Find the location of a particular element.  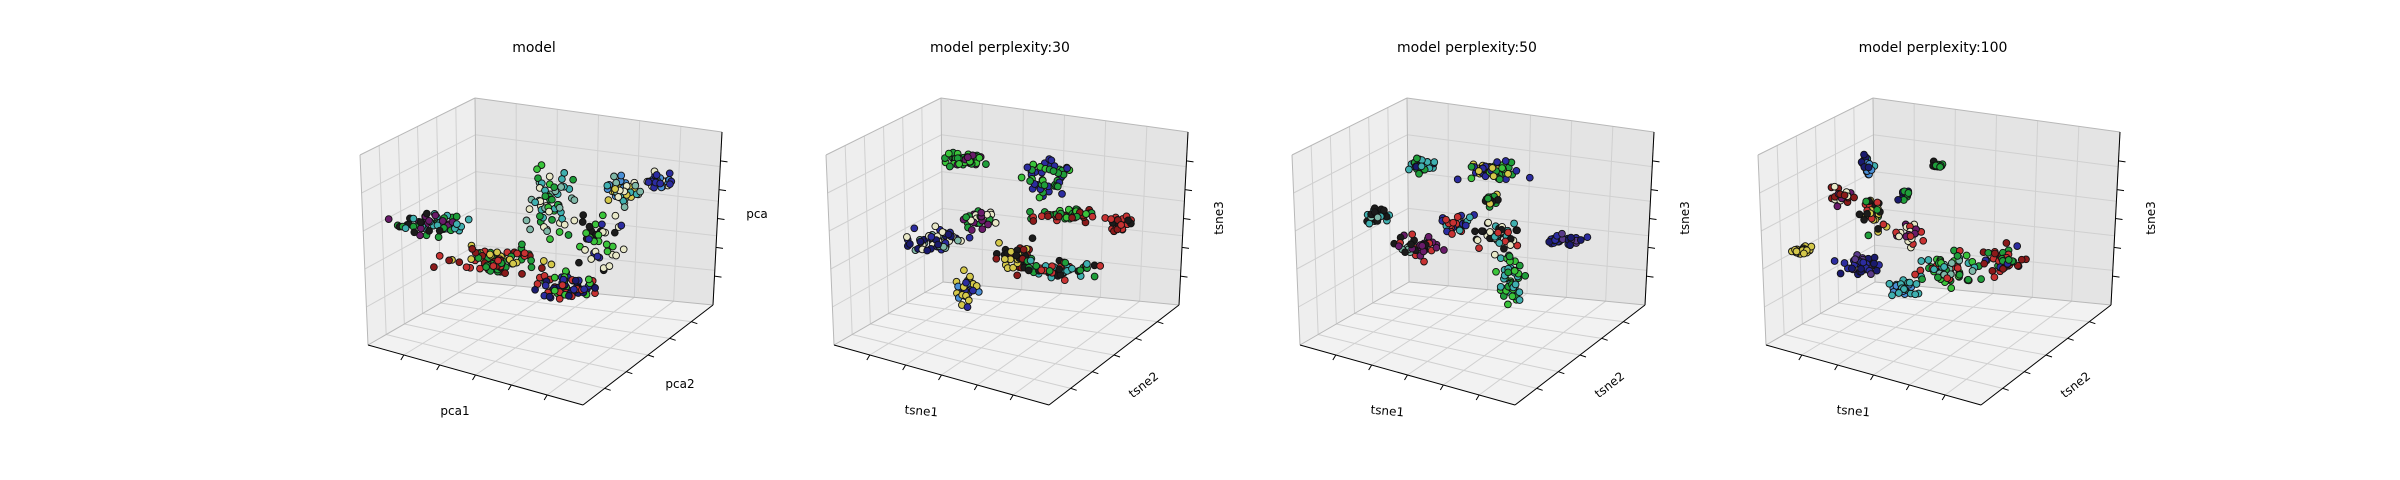

back-right-pane is located at coordinates (1530, 201).